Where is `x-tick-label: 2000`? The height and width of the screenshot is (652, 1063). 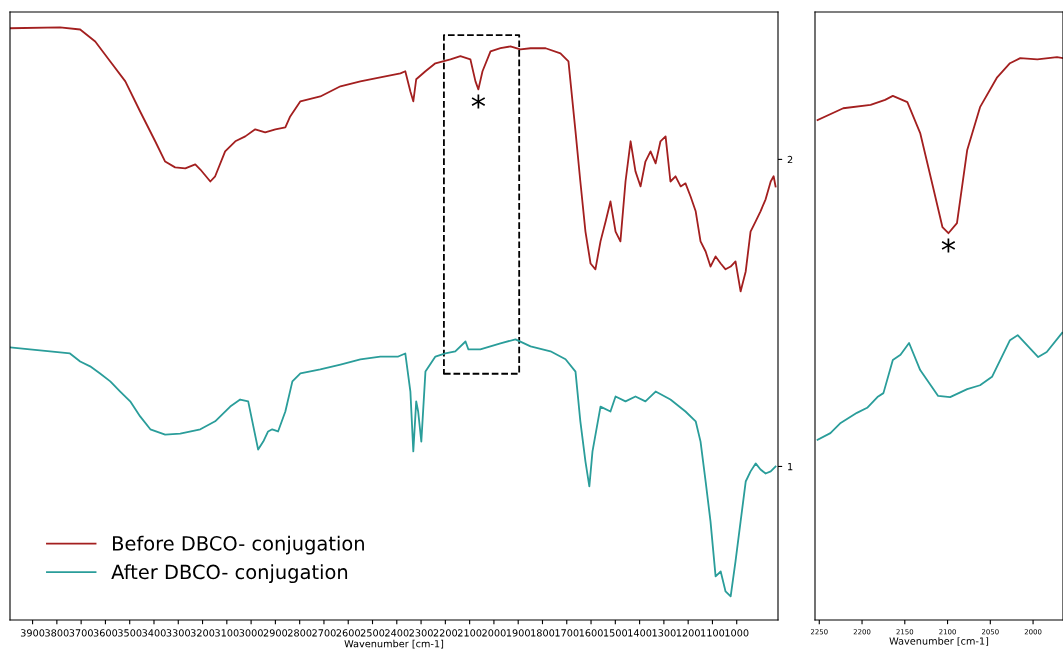 x-tick-label: 2000 is located at coordinates (494, 633).